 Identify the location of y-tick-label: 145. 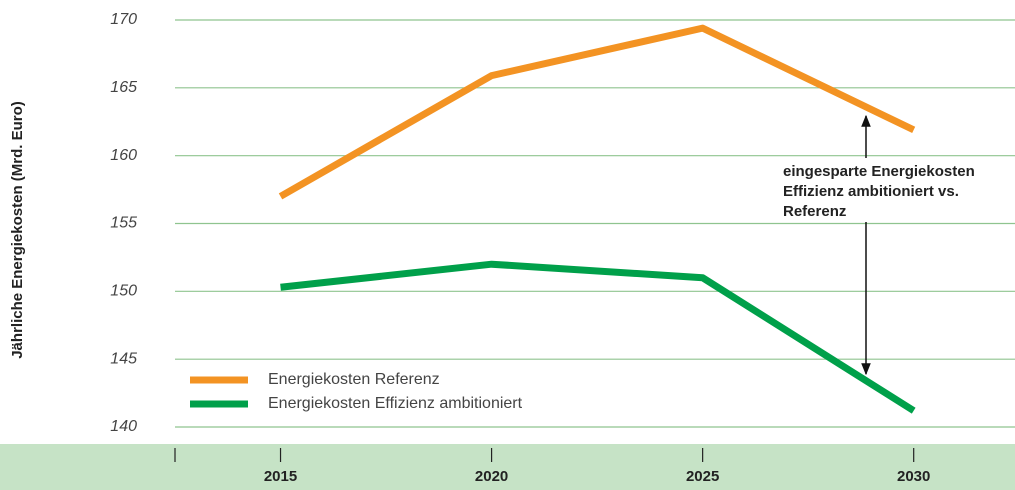
(123, 358).